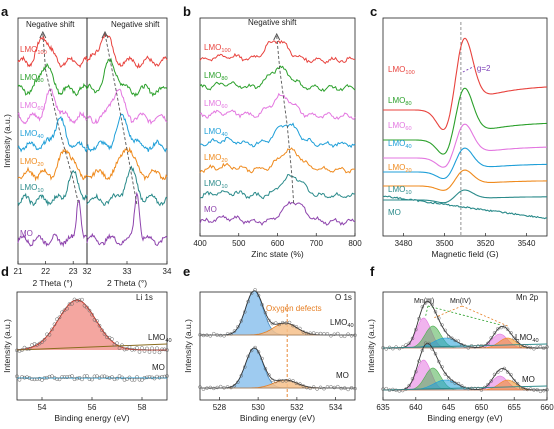 The width and height of the screenshot is (554, 429). Describe the element at coordinates (5, 271) in the screenshot. I see `panel-letter-d: d` at that location.